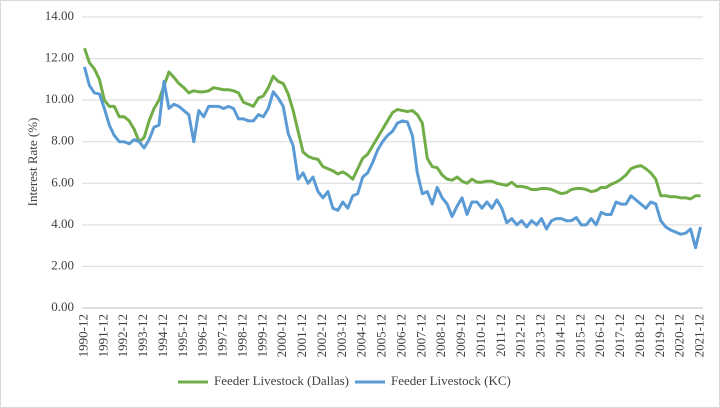  I want to click on x-tick-label: 2020-12, so click(679, 335).